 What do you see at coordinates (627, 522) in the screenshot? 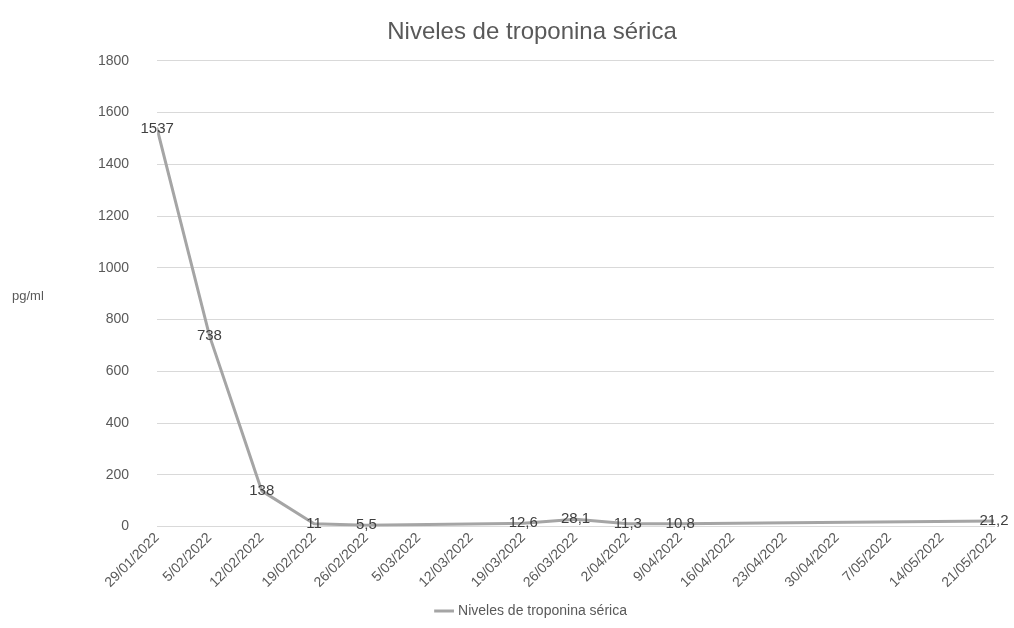
I see `data-label: 11,3` at bounding box center [627, 522].